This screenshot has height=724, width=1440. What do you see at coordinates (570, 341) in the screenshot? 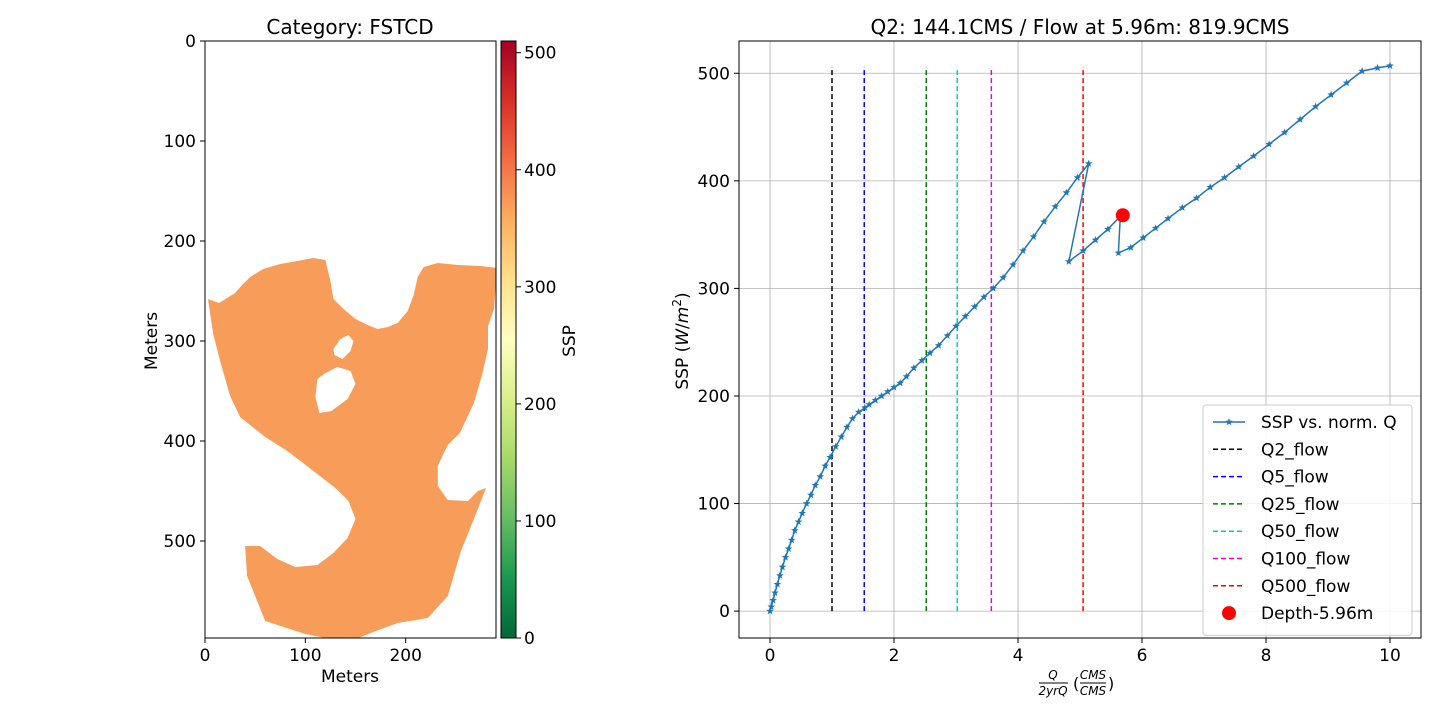
I see `colorbar-label: SSP` at bounding box center [570, 341].